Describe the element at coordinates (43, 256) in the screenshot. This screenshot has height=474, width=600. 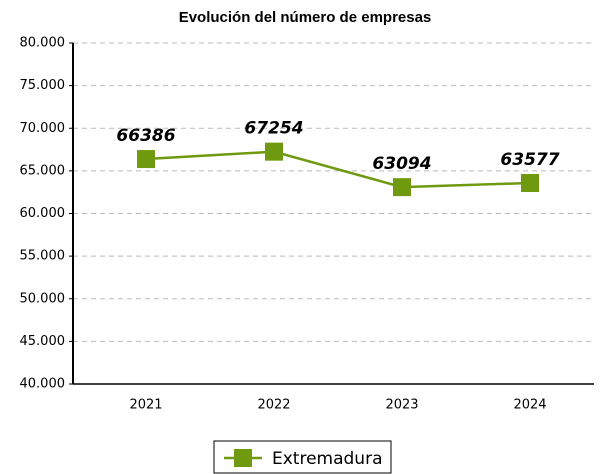
I see `y-tick-label: 55.000` at that location.